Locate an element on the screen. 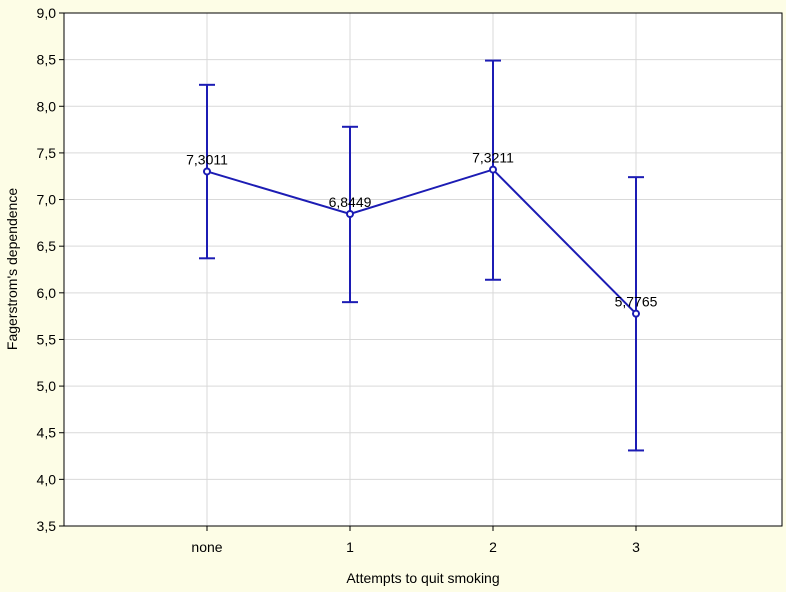 The image size is (786, 592). y-tick-label: 5,5 is located at coordinates (47, 339).